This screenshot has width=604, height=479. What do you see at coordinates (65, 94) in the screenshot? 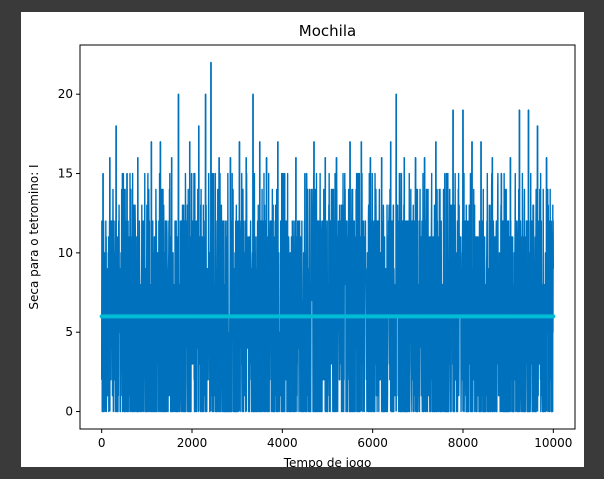
I see `y-tick-label: 20` at bounding box center [65, 94].